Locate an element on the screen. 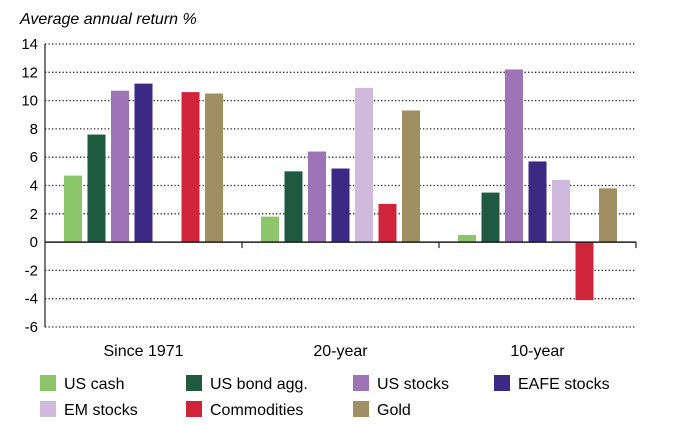  y-tick-label: 10 is located at coordinates (29, 101).